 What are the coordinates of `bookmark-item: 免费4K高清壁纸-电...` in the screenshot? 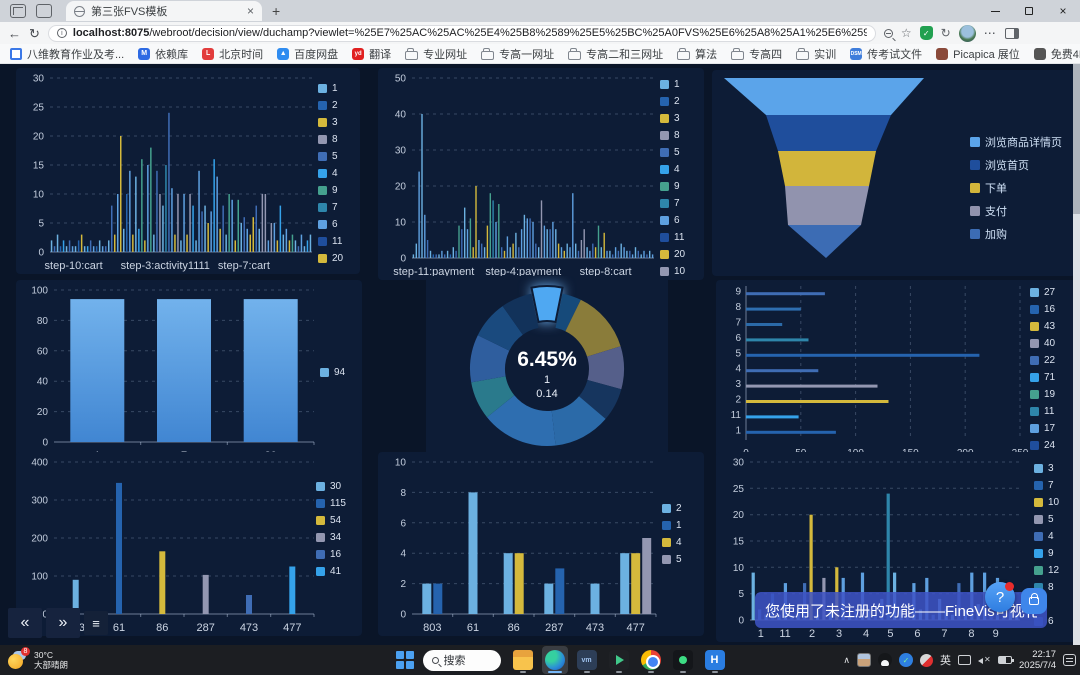 It's located at (1056, 54).